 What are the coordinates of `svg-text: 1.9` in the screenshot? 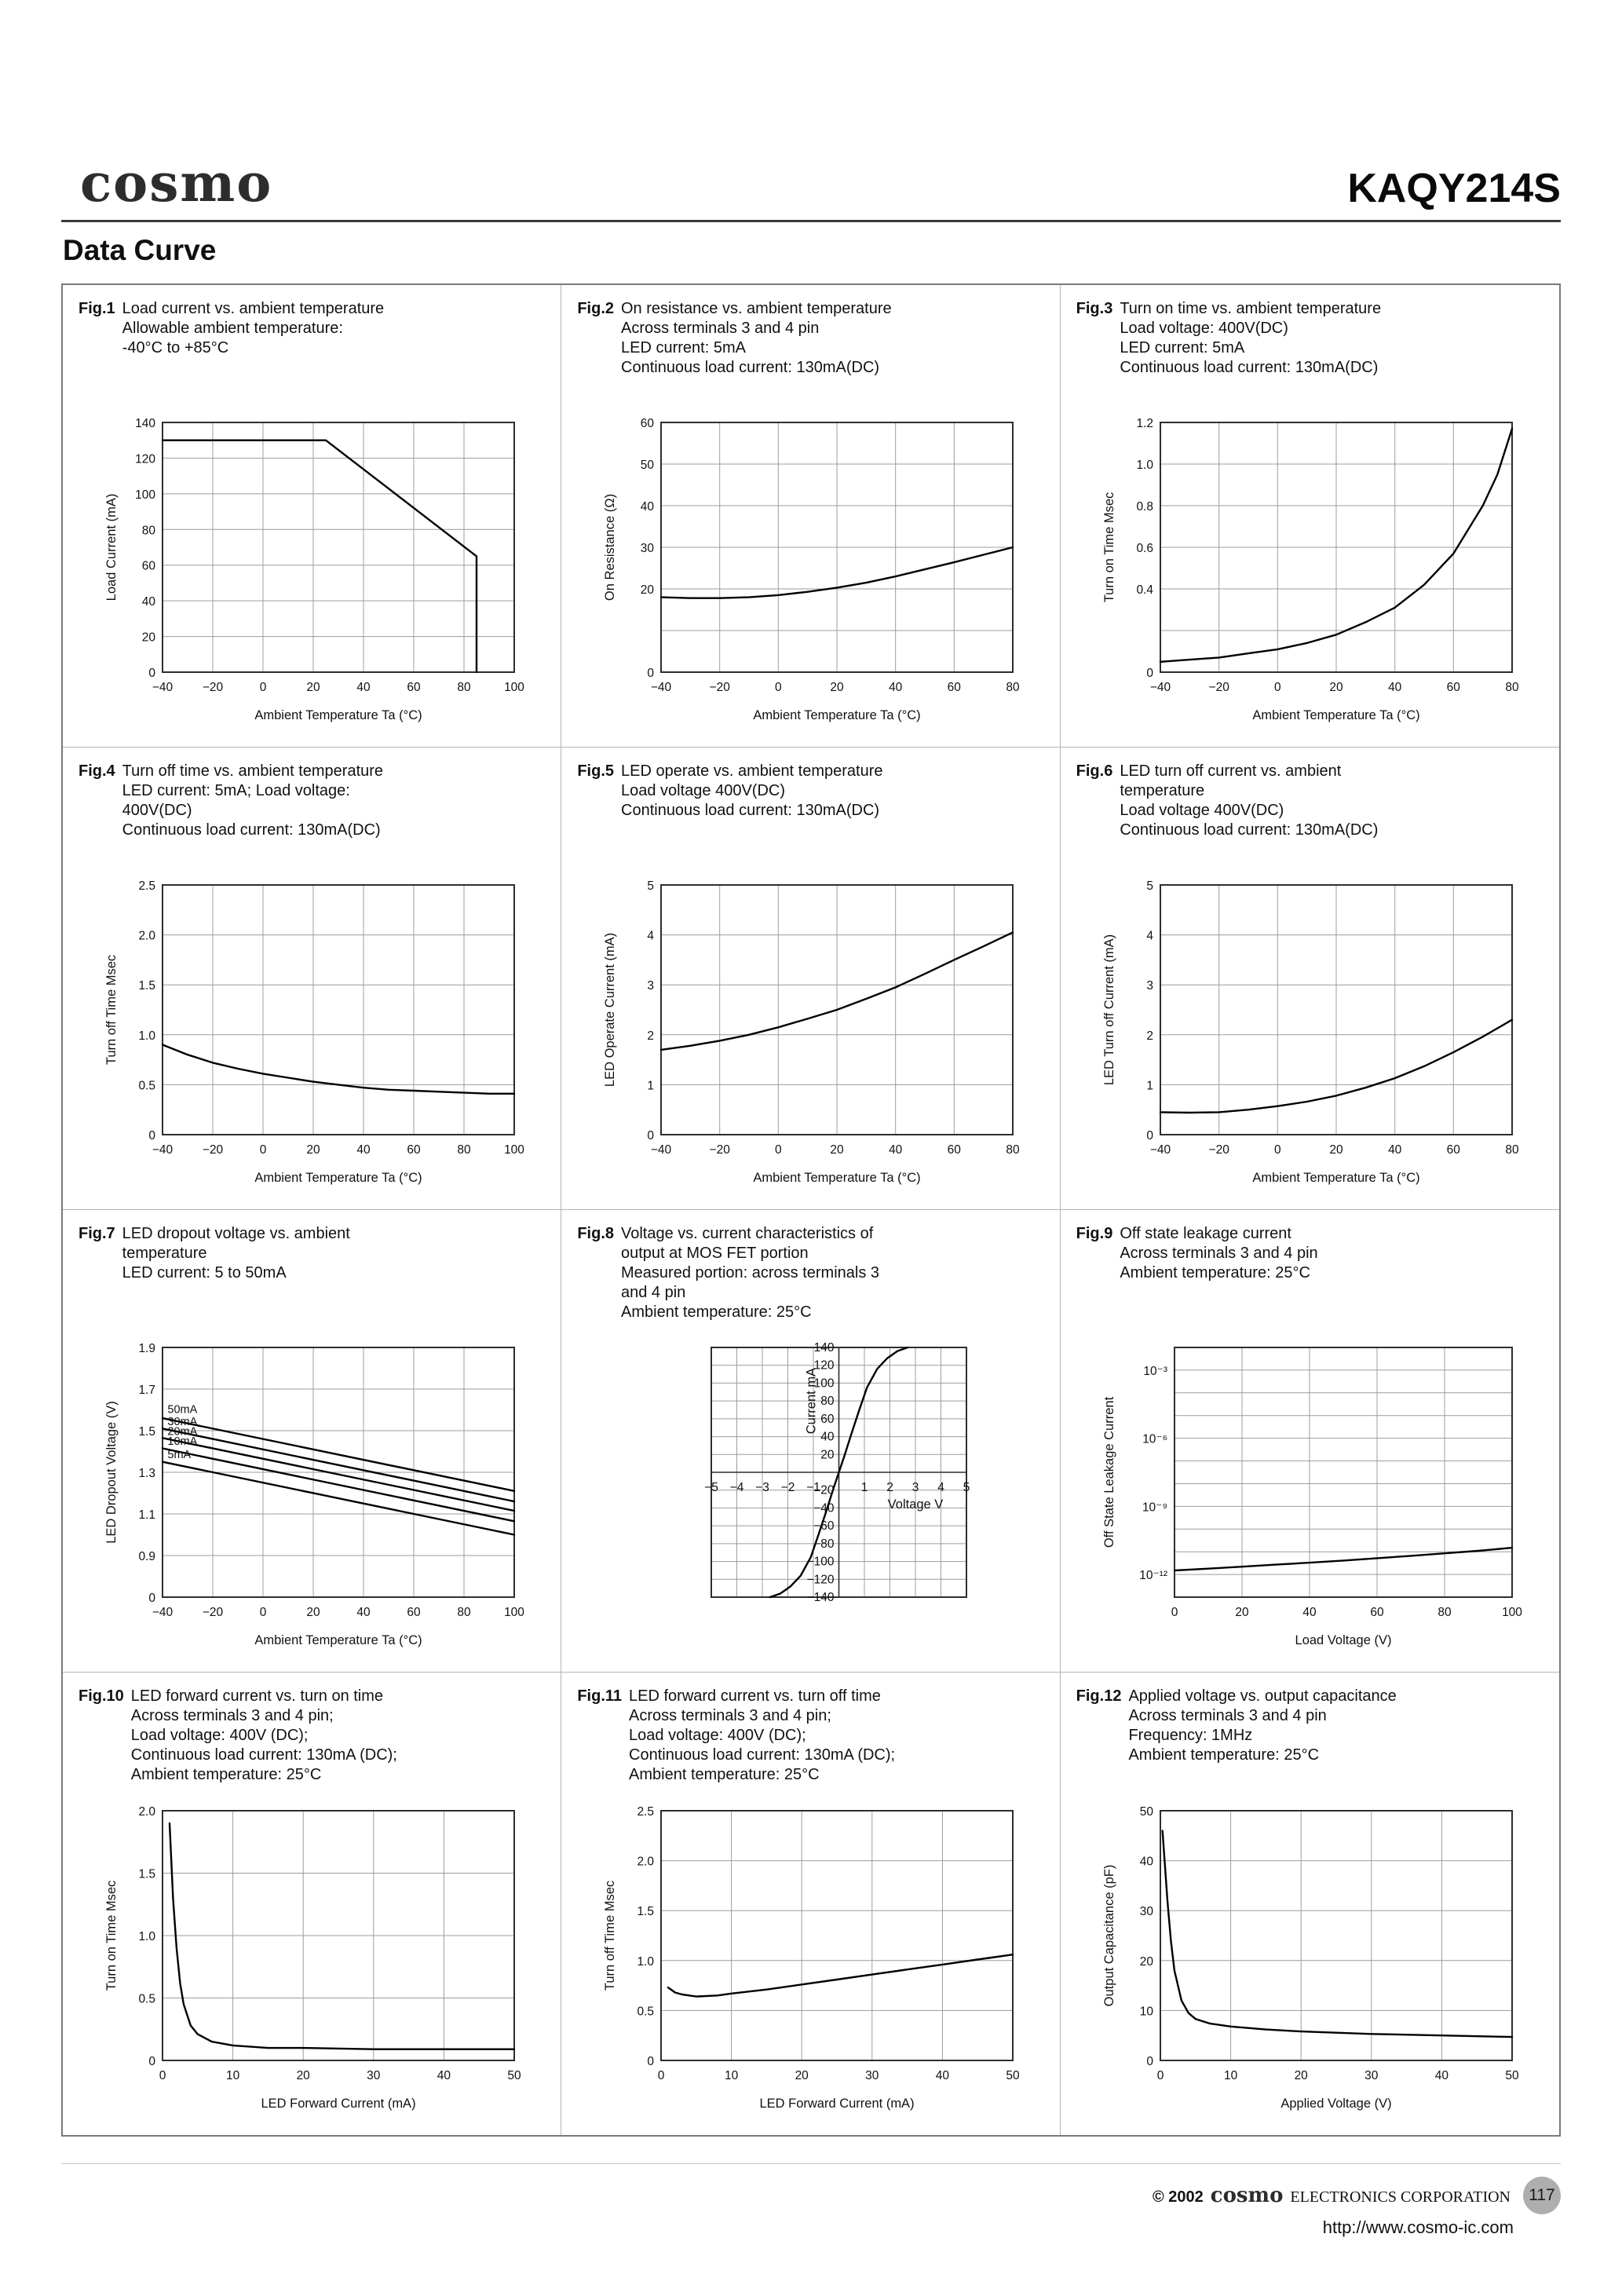 It's located at (147, 1349).